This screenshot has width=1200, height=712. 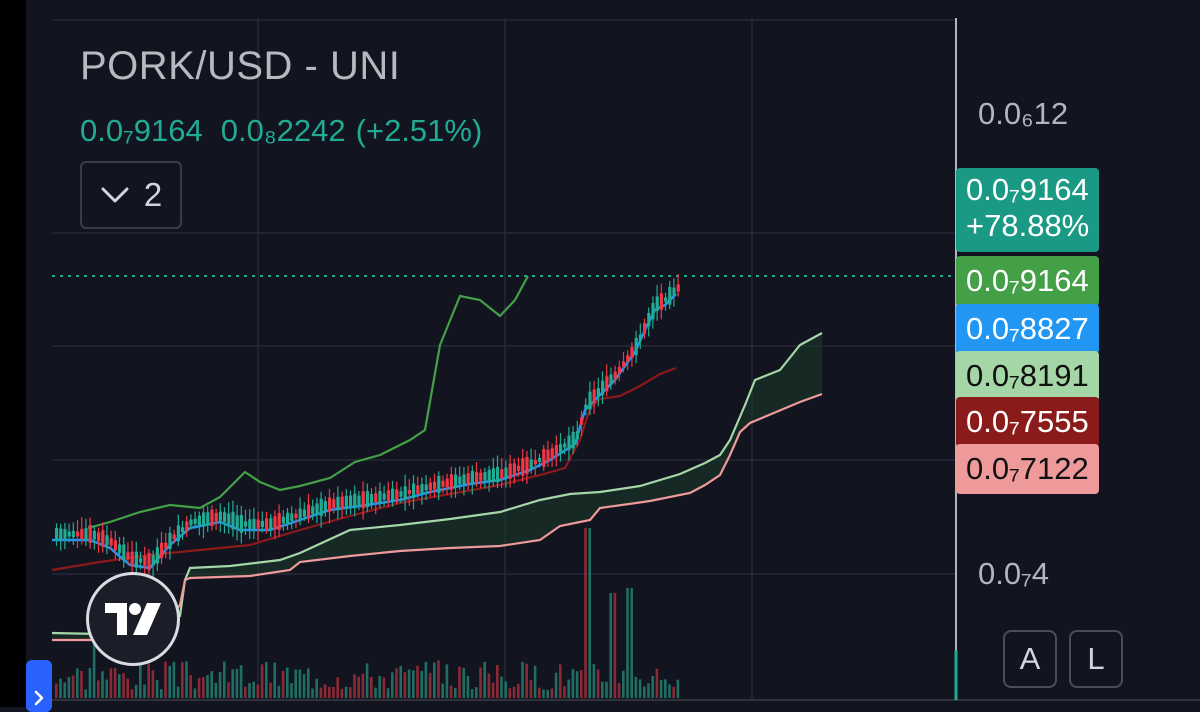 I want to click on log-scale-button: L, so click(x=1096, y=659).